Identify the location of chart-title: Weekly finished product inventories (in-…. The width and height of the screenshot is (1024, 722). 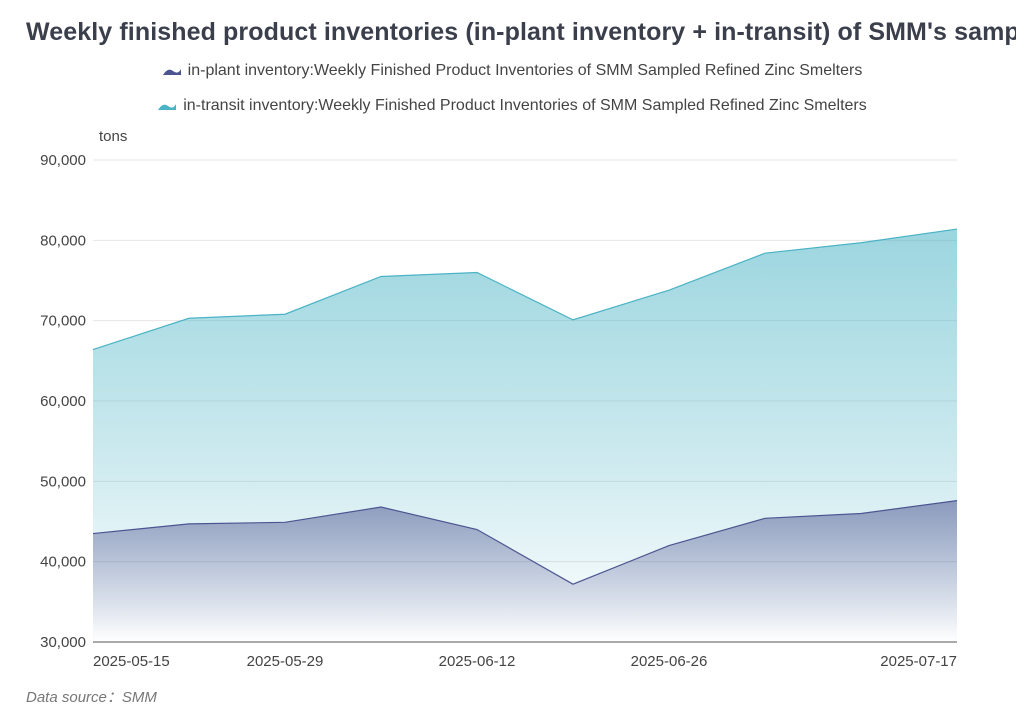
(521, 32).